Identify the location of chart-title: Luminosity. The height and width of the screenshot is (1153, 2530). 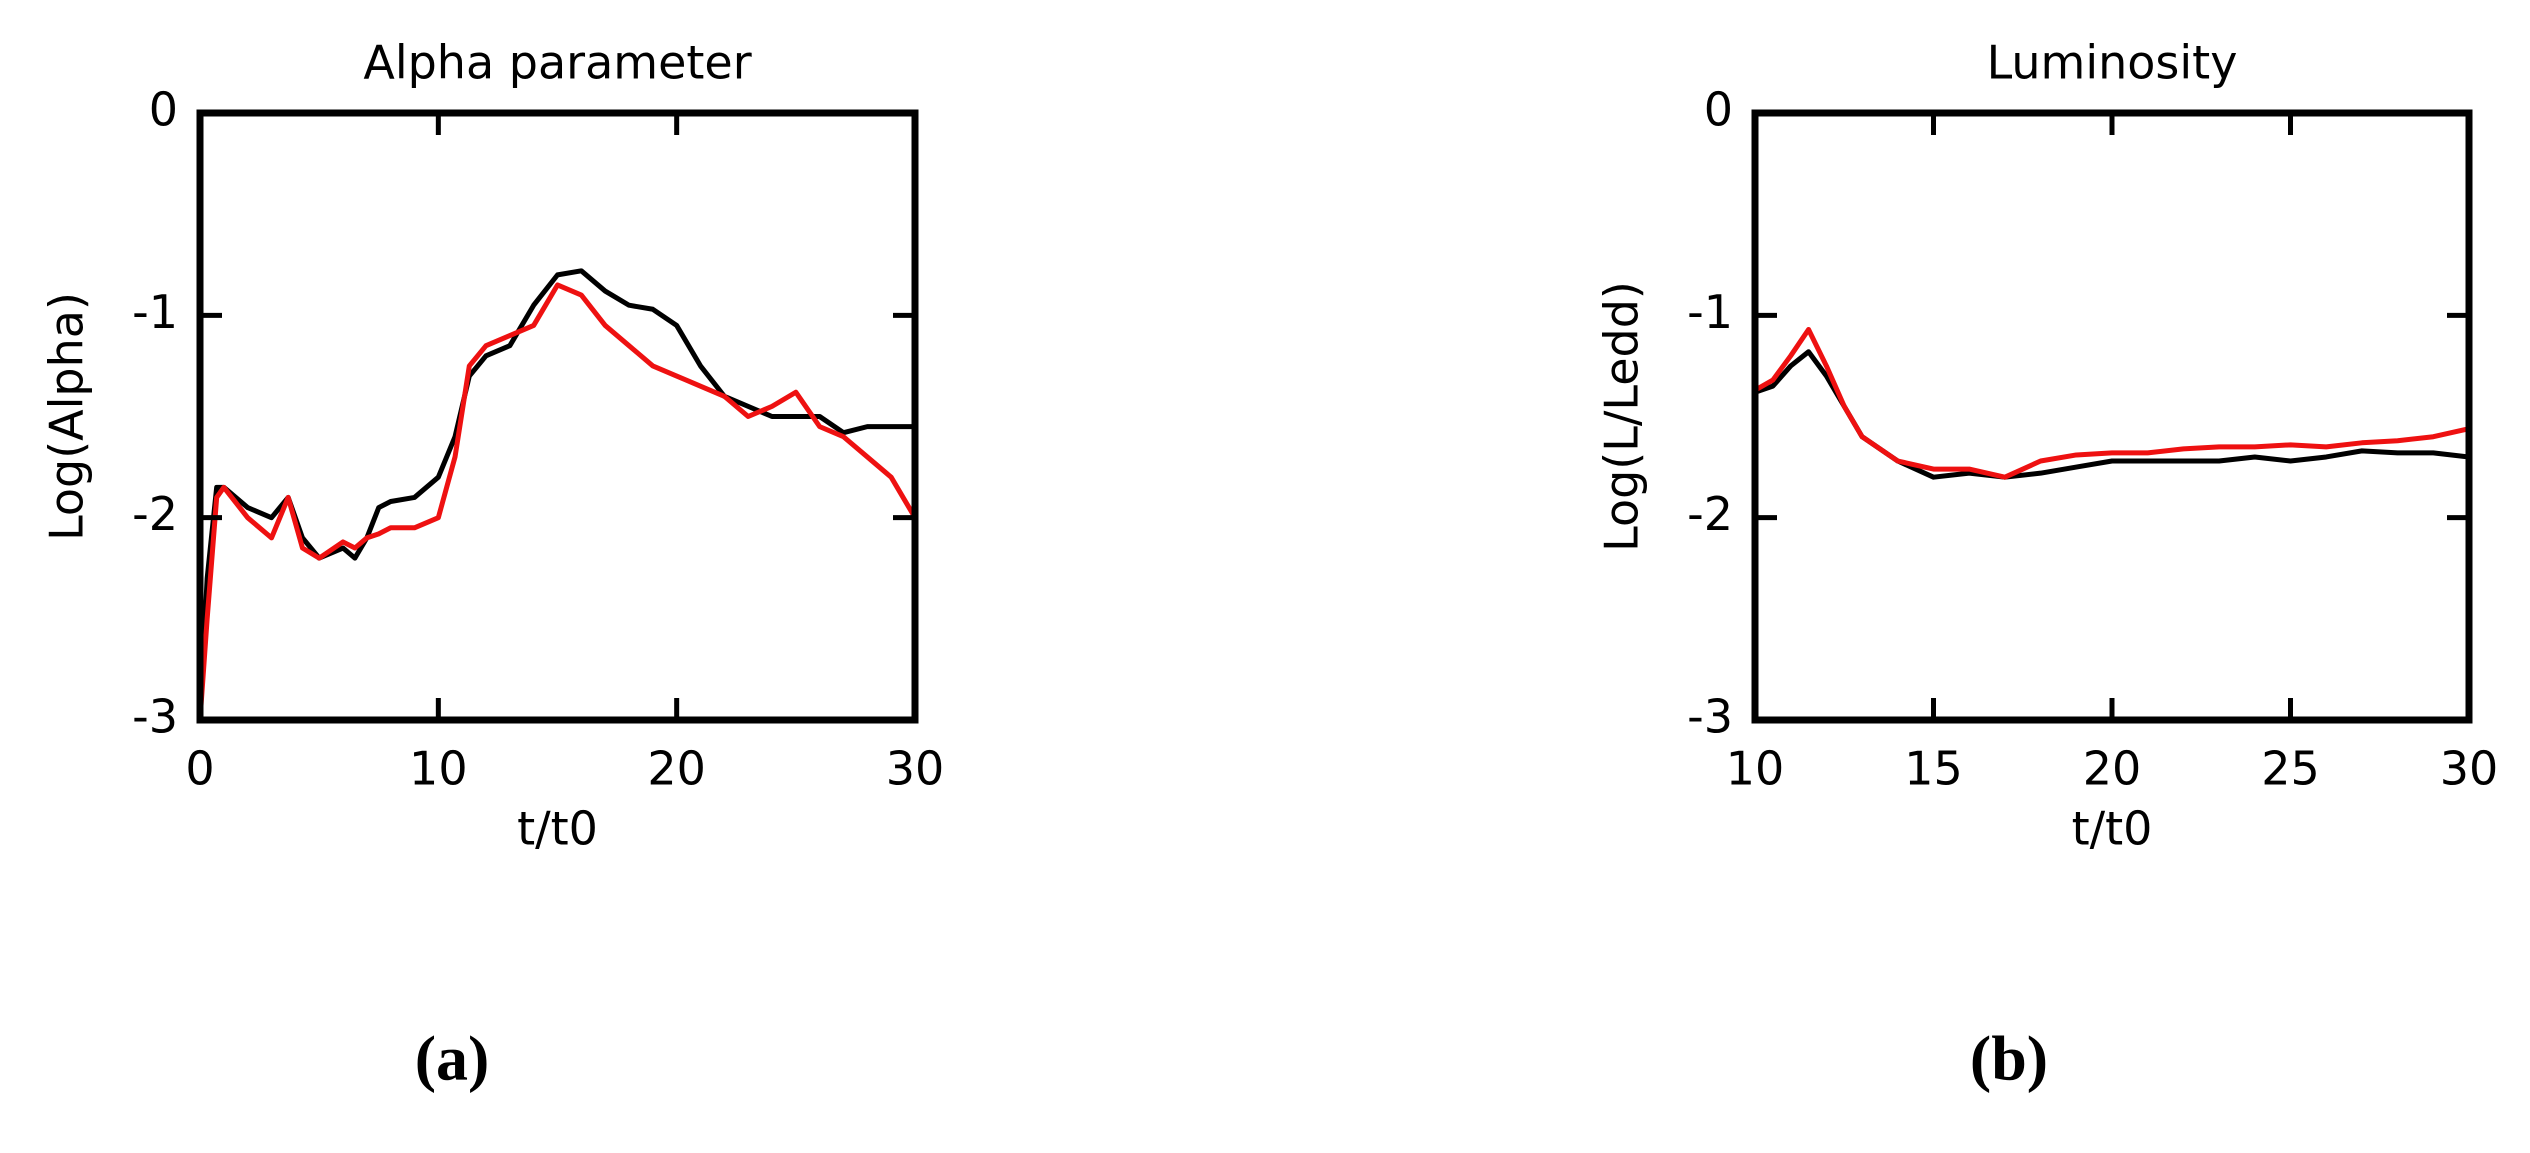
(2112, 63).